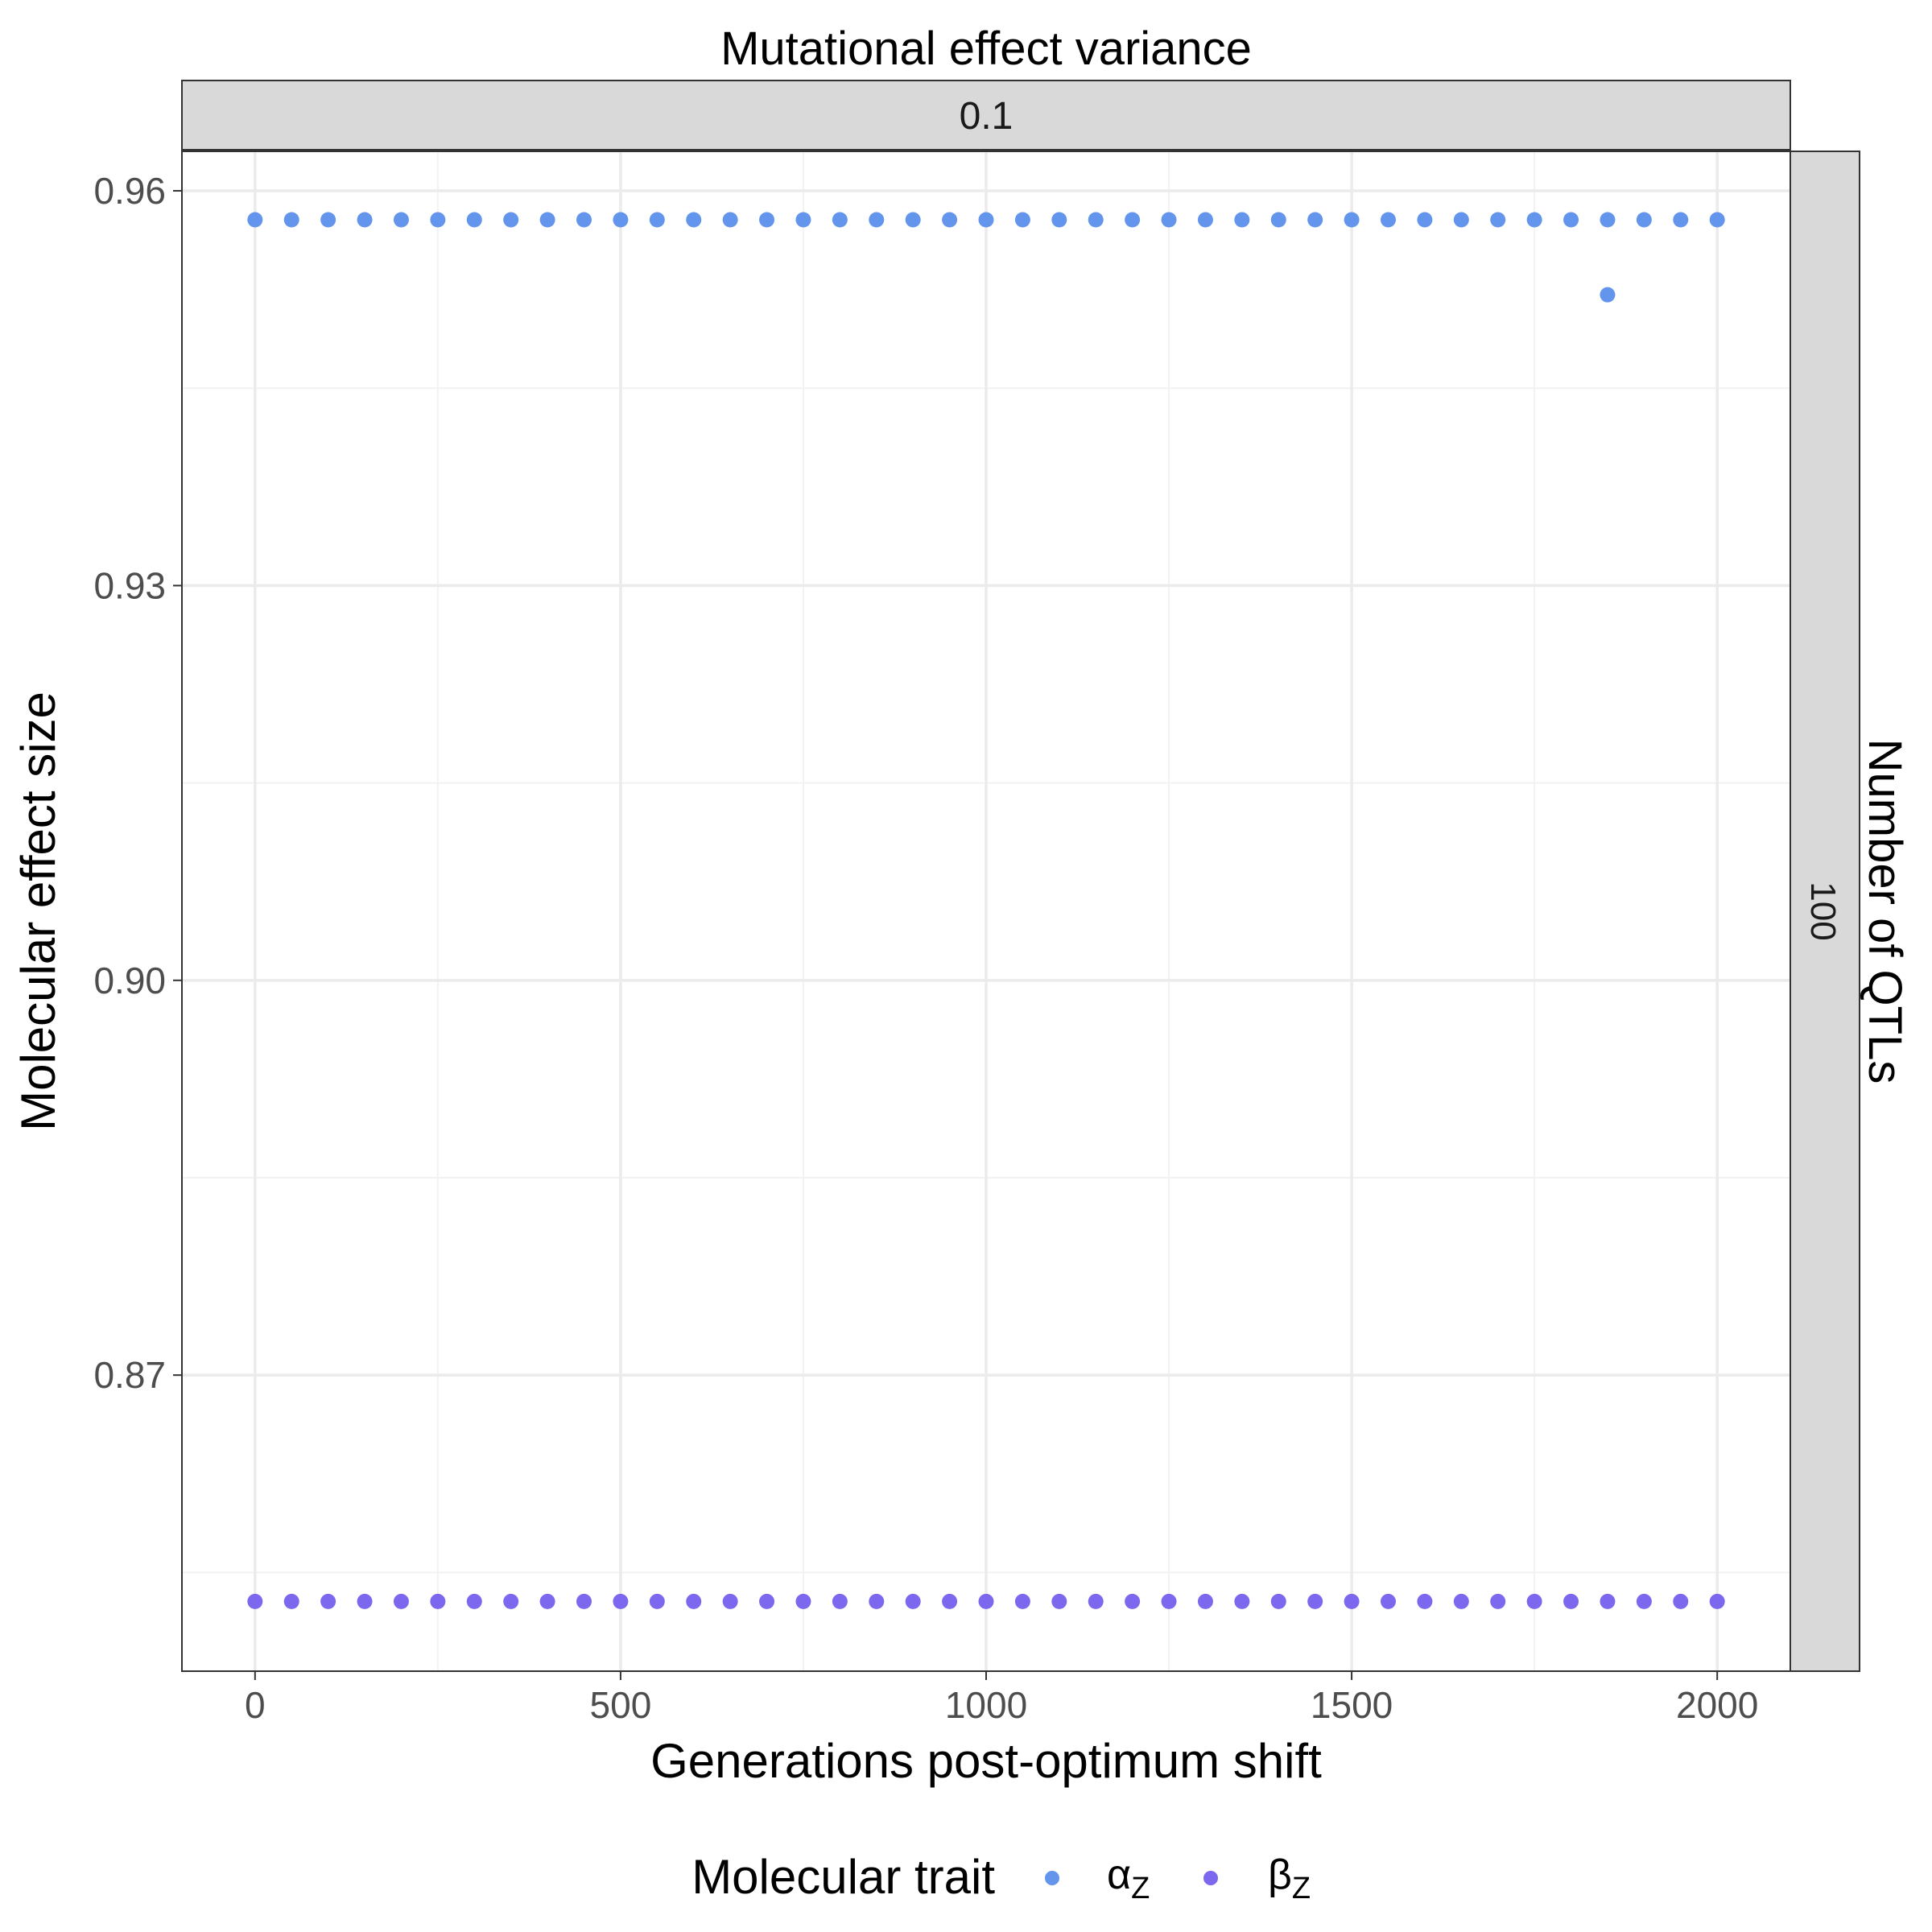 This screenshot has height=1932, width=1932. I want to click on y-tick-label: 0.90, so click(129, 980).